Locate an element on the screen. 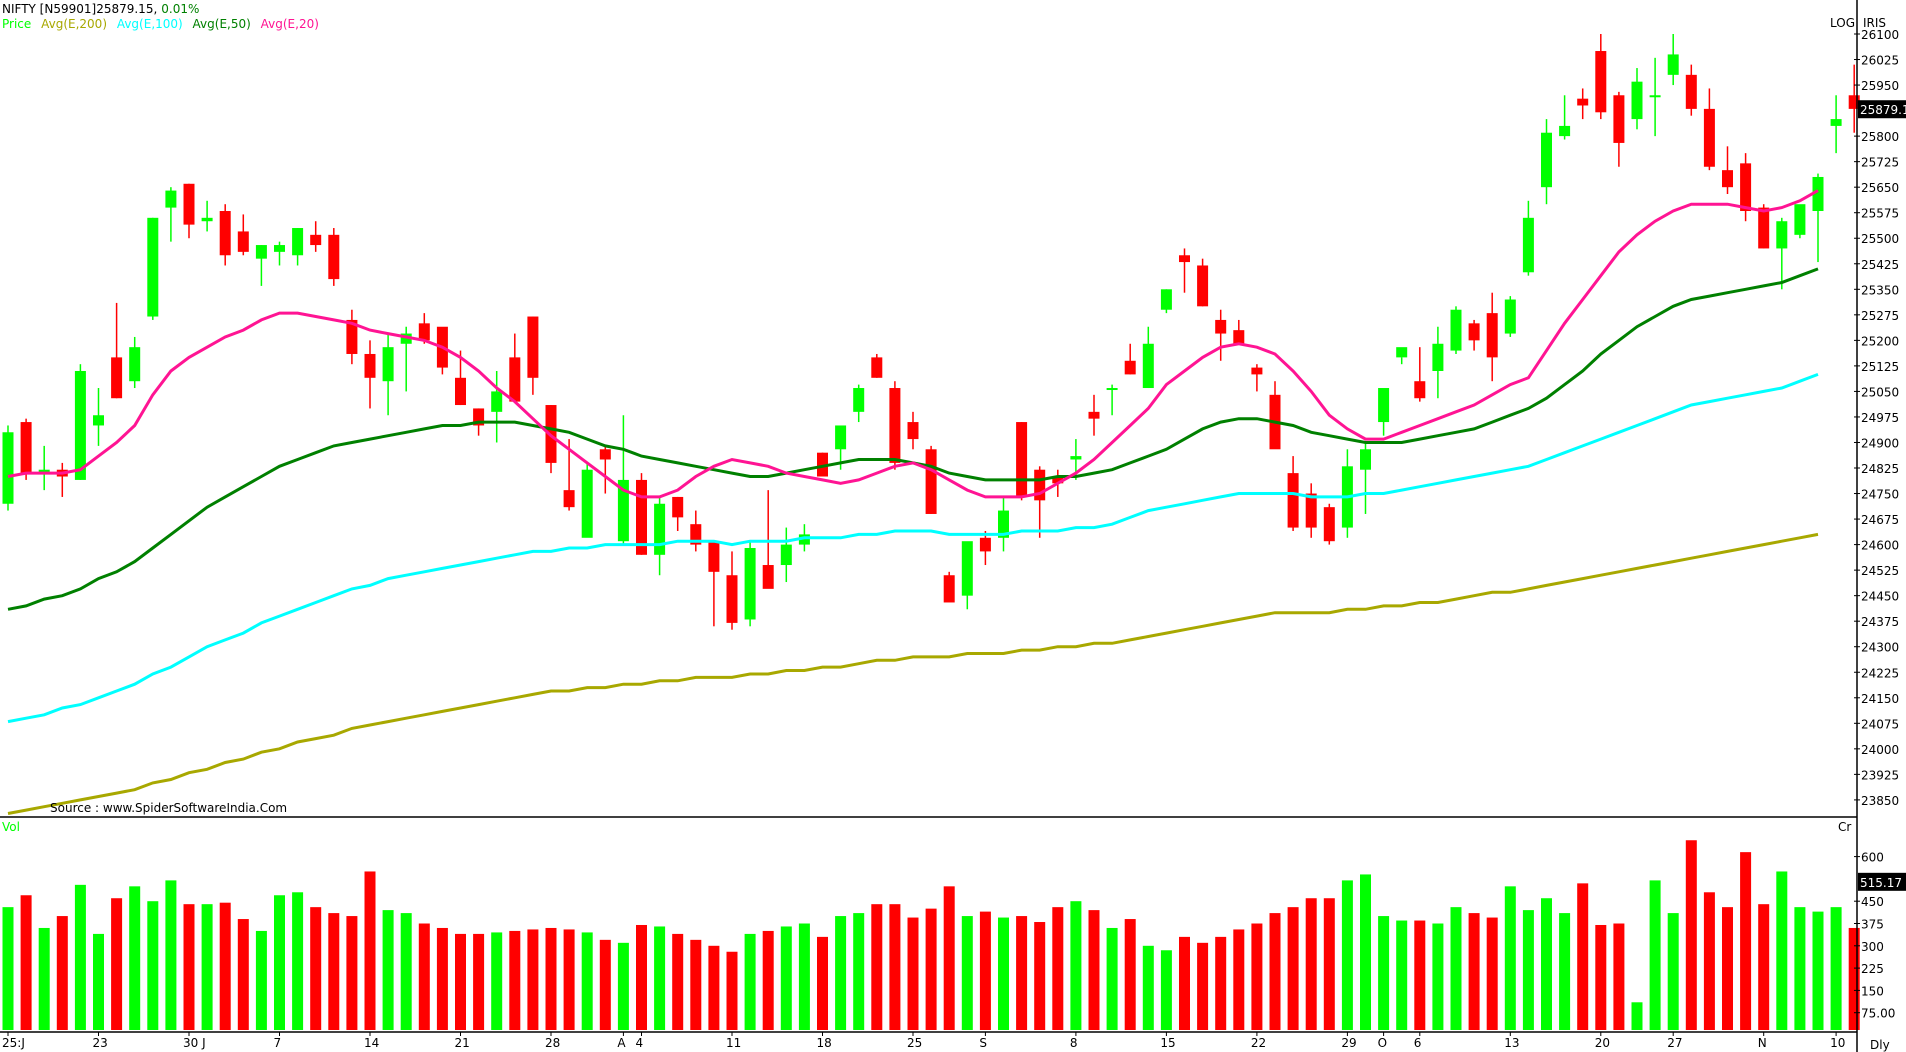 The height and width of the screenshot is (1052, 1906). legend-price: Price is located at coordinates (17, 24).